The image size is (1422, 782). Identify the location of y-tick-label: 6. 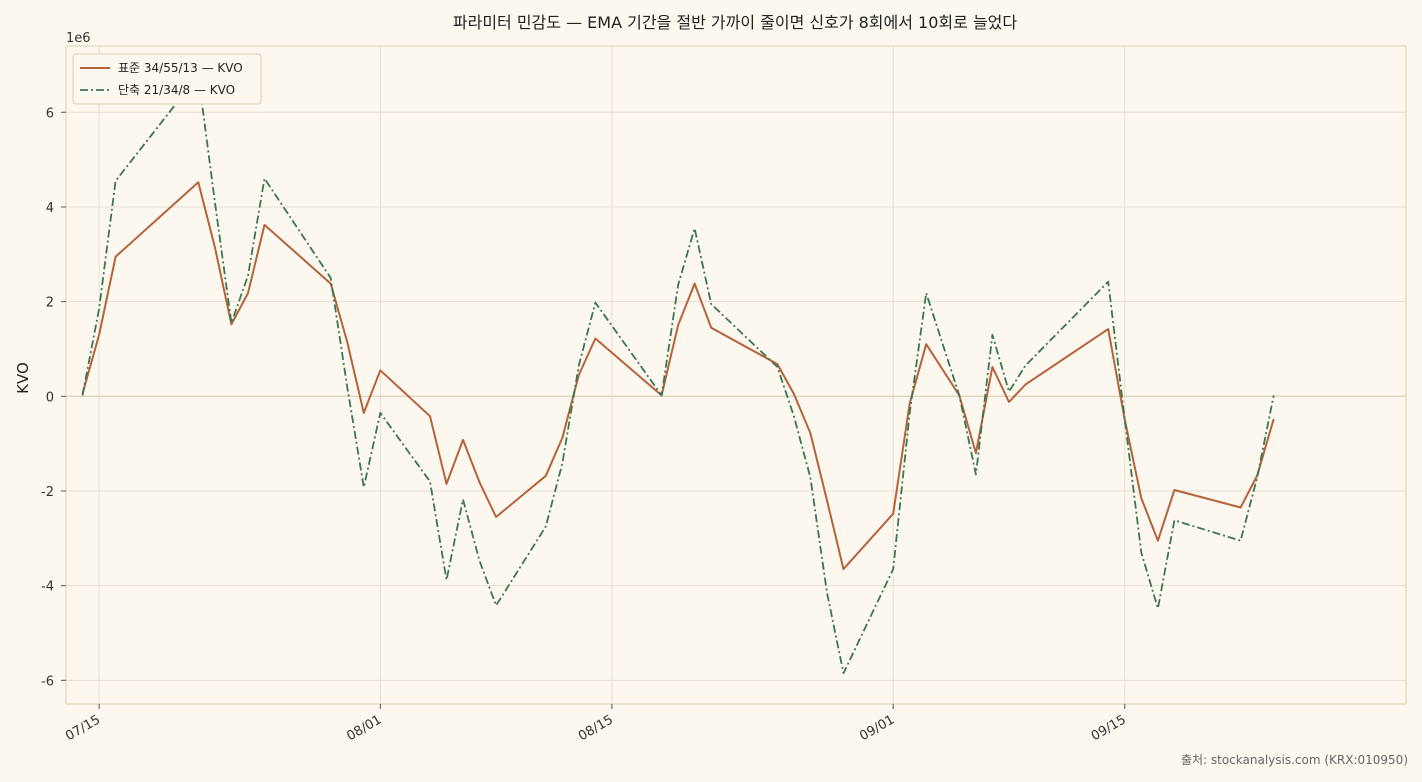
(50, 113).